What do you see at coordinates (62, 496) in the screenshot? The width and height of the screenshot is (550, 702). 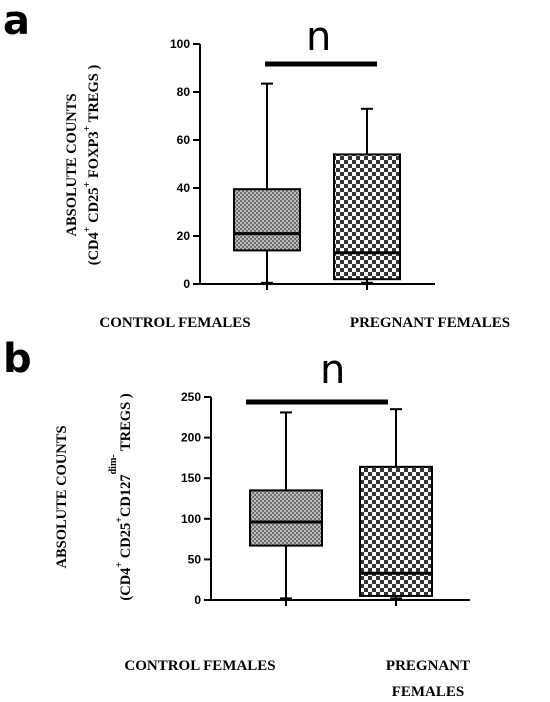 I see `y-axis-label-b-line1: ABSOLUTE COUNTS` at bounding box center [62, 496].